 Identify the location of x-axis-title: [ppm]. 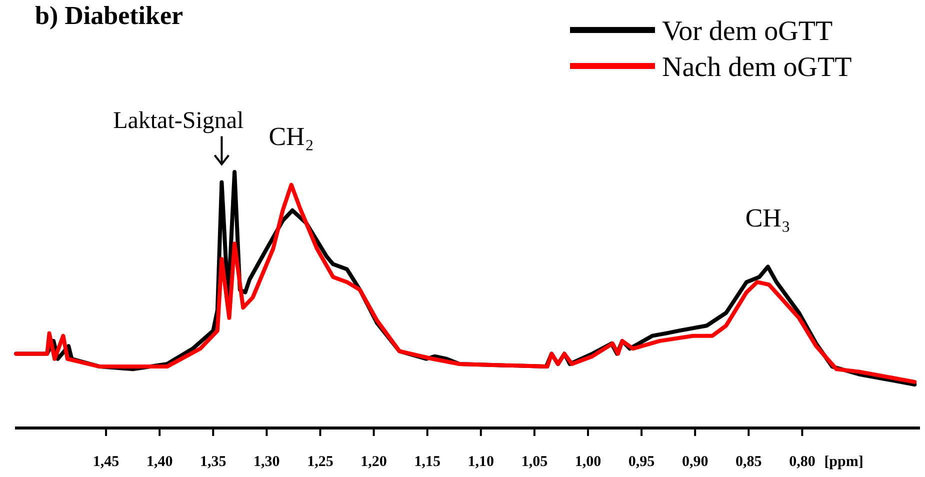
(844, 462).